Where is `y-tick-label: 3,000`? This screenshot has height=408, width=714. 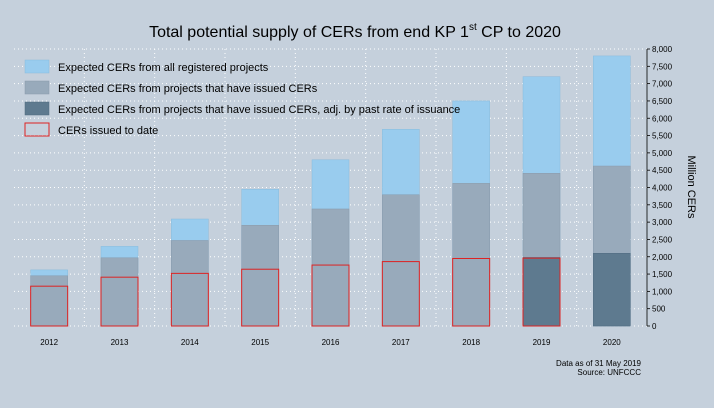 y-tick-label: 3,000 is located at coordinates (662, 222).